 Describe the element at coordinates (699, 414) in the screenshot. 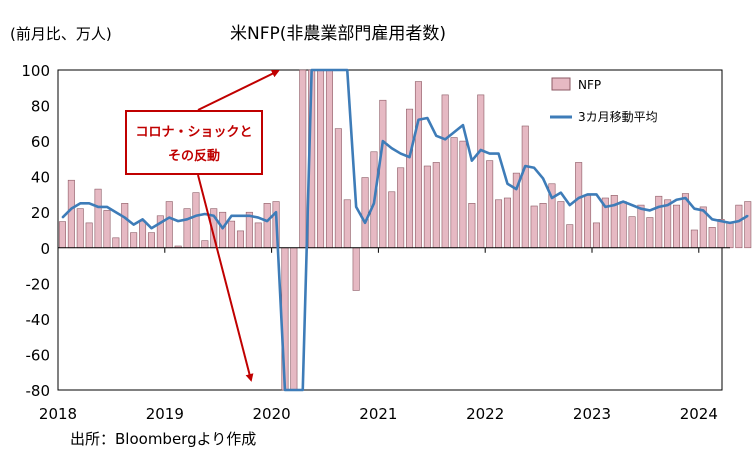

I see `x-tick-label: 2024` at that location.